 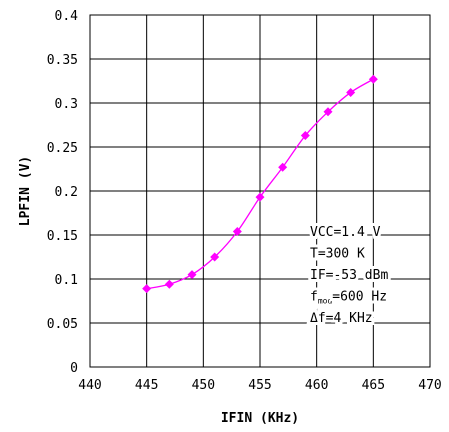 I want to click on x-axis-label: IFIN (KHz), so click(x=260, y=418).